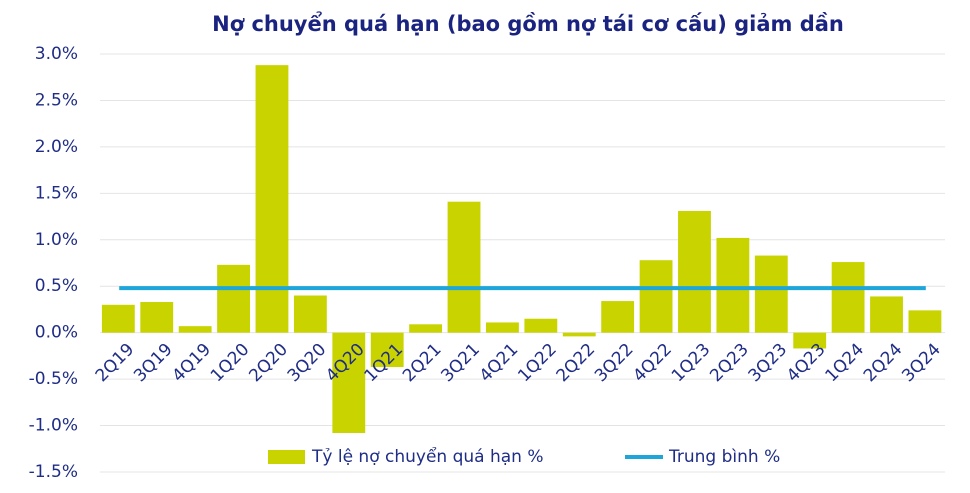  Describe the element at coordinates (56, 333) in the screenshot. I see `y-tick-label: 0.0%` at that location.